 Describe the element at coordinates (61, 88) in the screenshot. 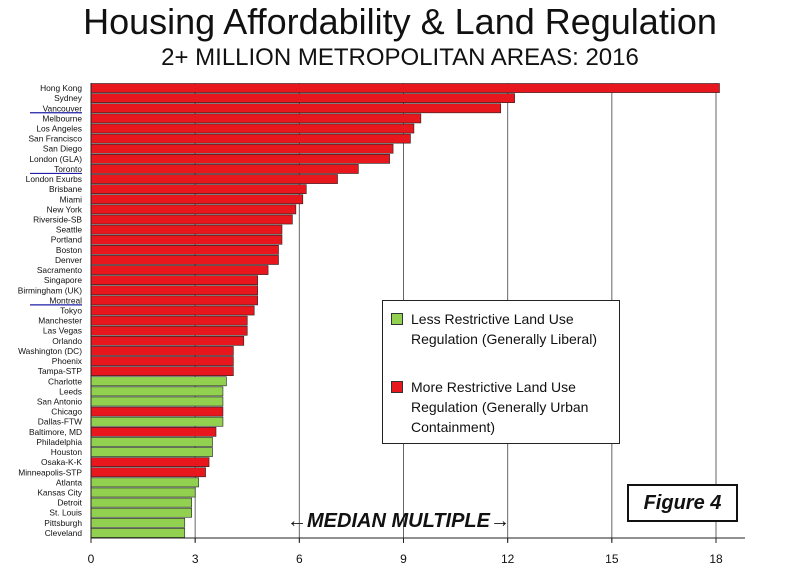

I see `category-label: Hong Kong` at that location.